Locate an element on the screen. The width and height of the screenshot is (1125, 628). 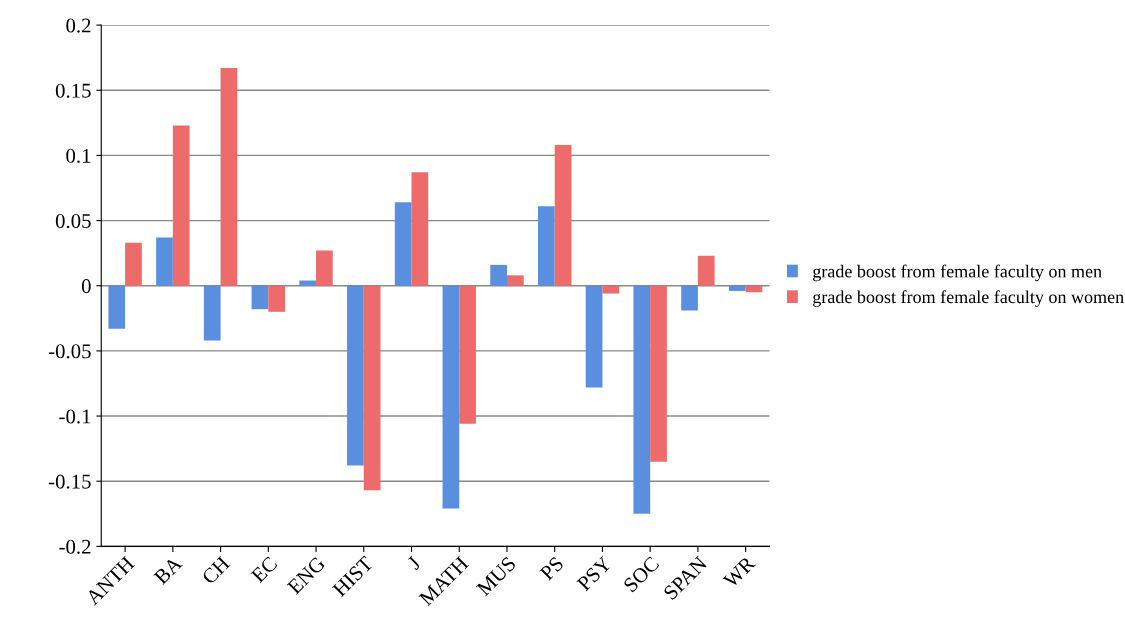
x-tick-label: J is located at coordinates (414, 563).